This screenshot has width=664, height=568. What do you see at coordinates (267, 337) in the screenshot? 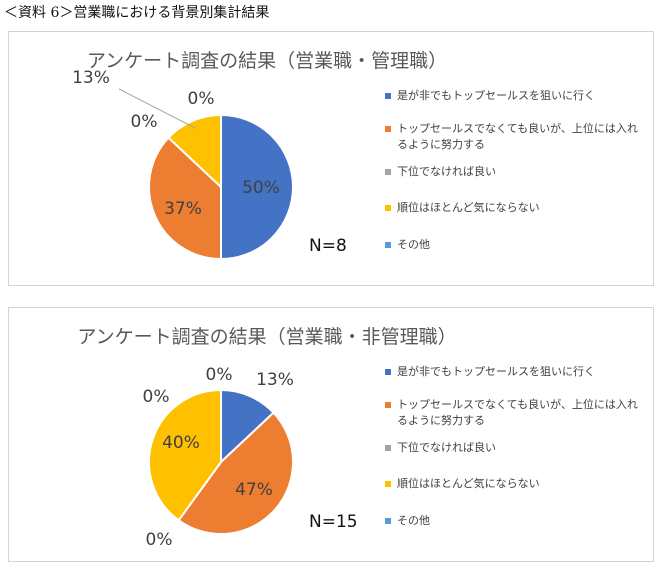
I see `chart-title: アンケート調査の結果（営業職・非管理職）` at bounding box center [267, 337].